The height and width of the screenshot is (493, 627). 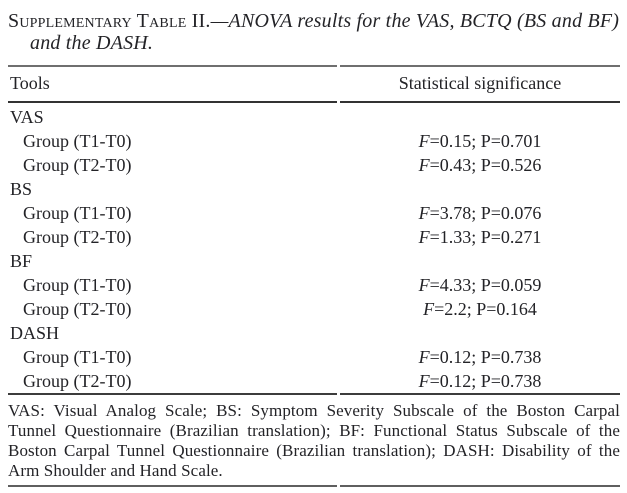 What do you see at coordinates (314, 141) in the screenshot?
I see `table-row: Group (T1-T0) F=0.15; P=0.701` at bounding box center [314, 141].